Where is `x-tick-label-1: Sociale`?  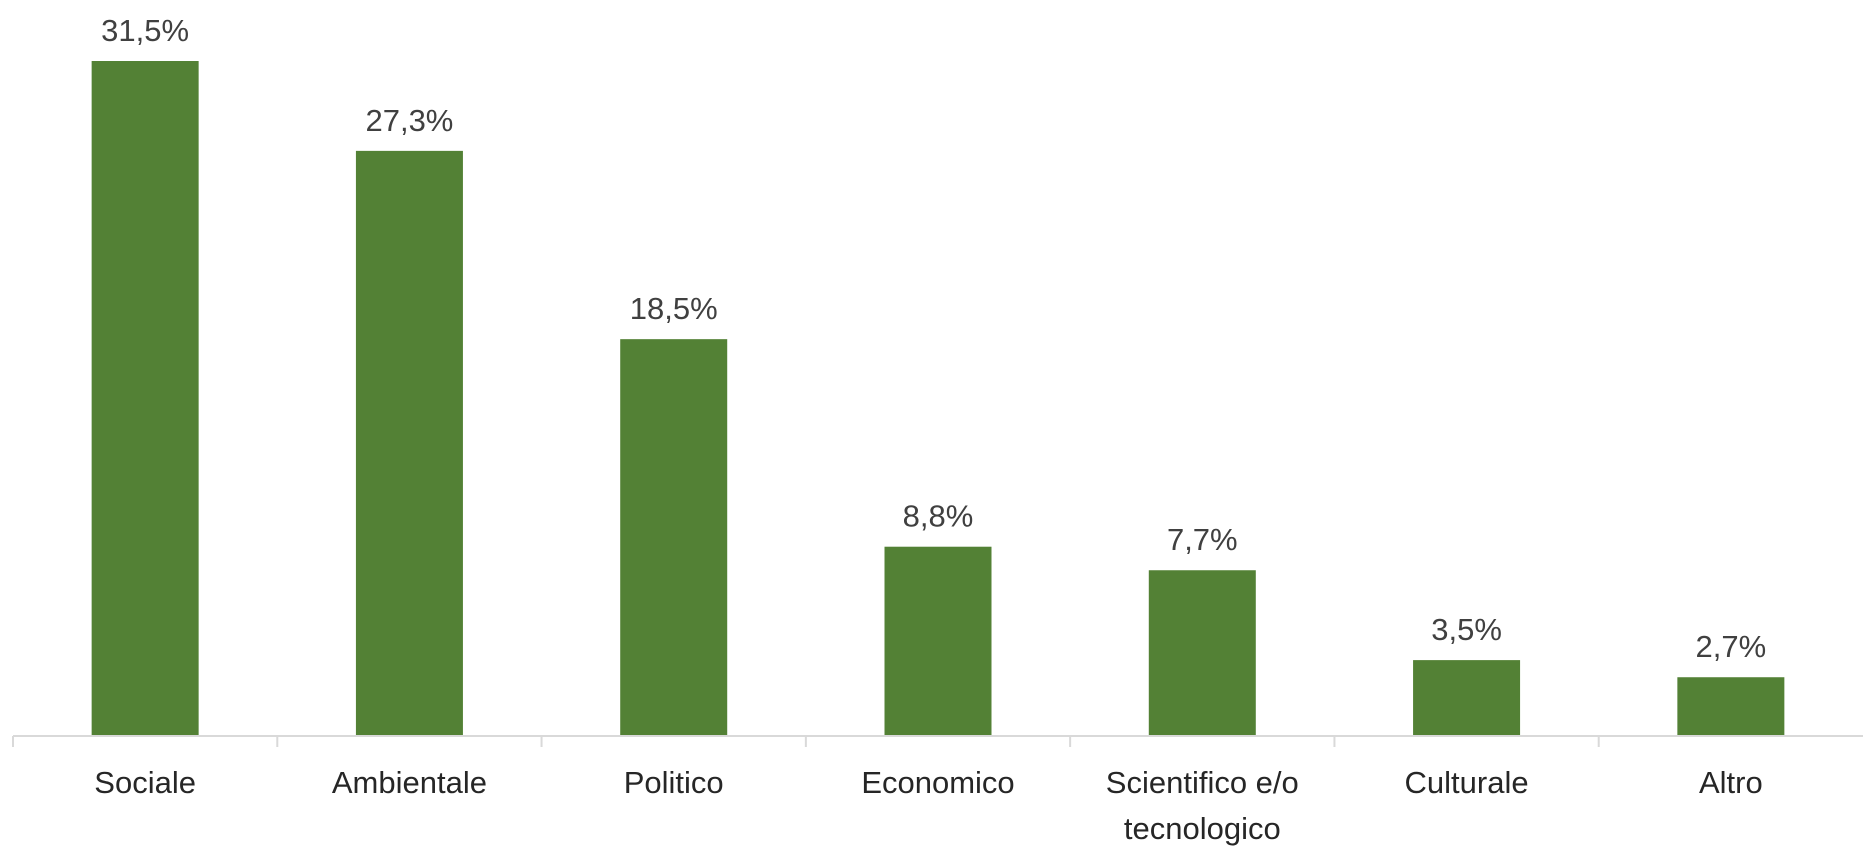
x-tick-label-1: Sociale is located at coordinates (145, 782).